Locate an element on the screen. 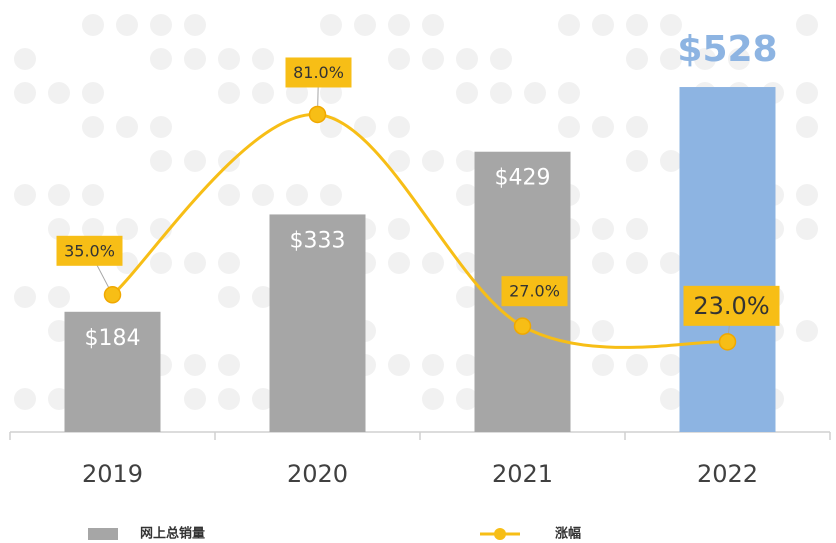 This screenshot has width=836, height=543. data-label: 27.0% is located at coordinates (534, 291).